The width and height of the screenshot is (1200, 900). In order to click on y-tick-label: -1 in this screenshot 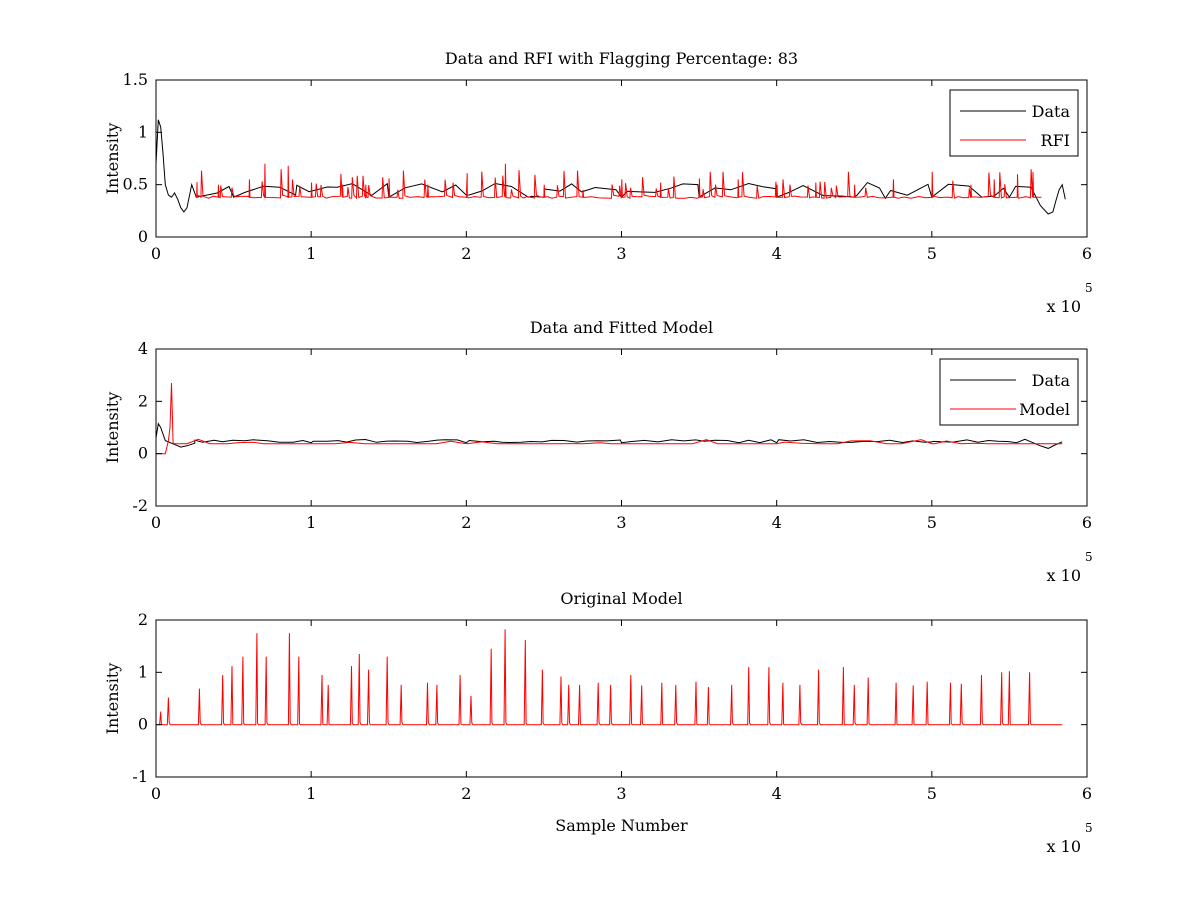, I will do `click(140, 776)`.